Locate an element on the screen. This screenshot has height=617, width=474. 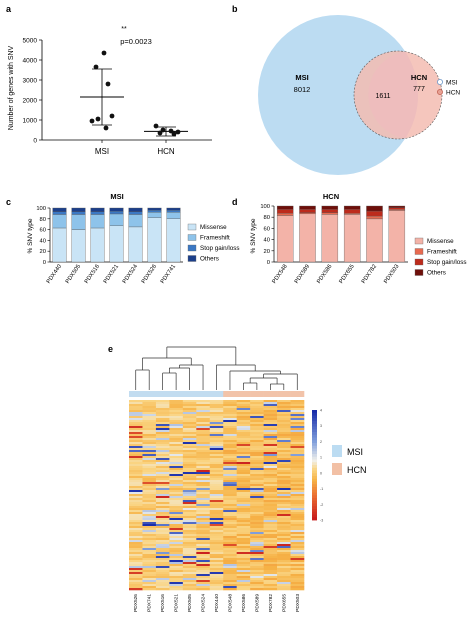
dendrogram is located at coordinates (216, 368).